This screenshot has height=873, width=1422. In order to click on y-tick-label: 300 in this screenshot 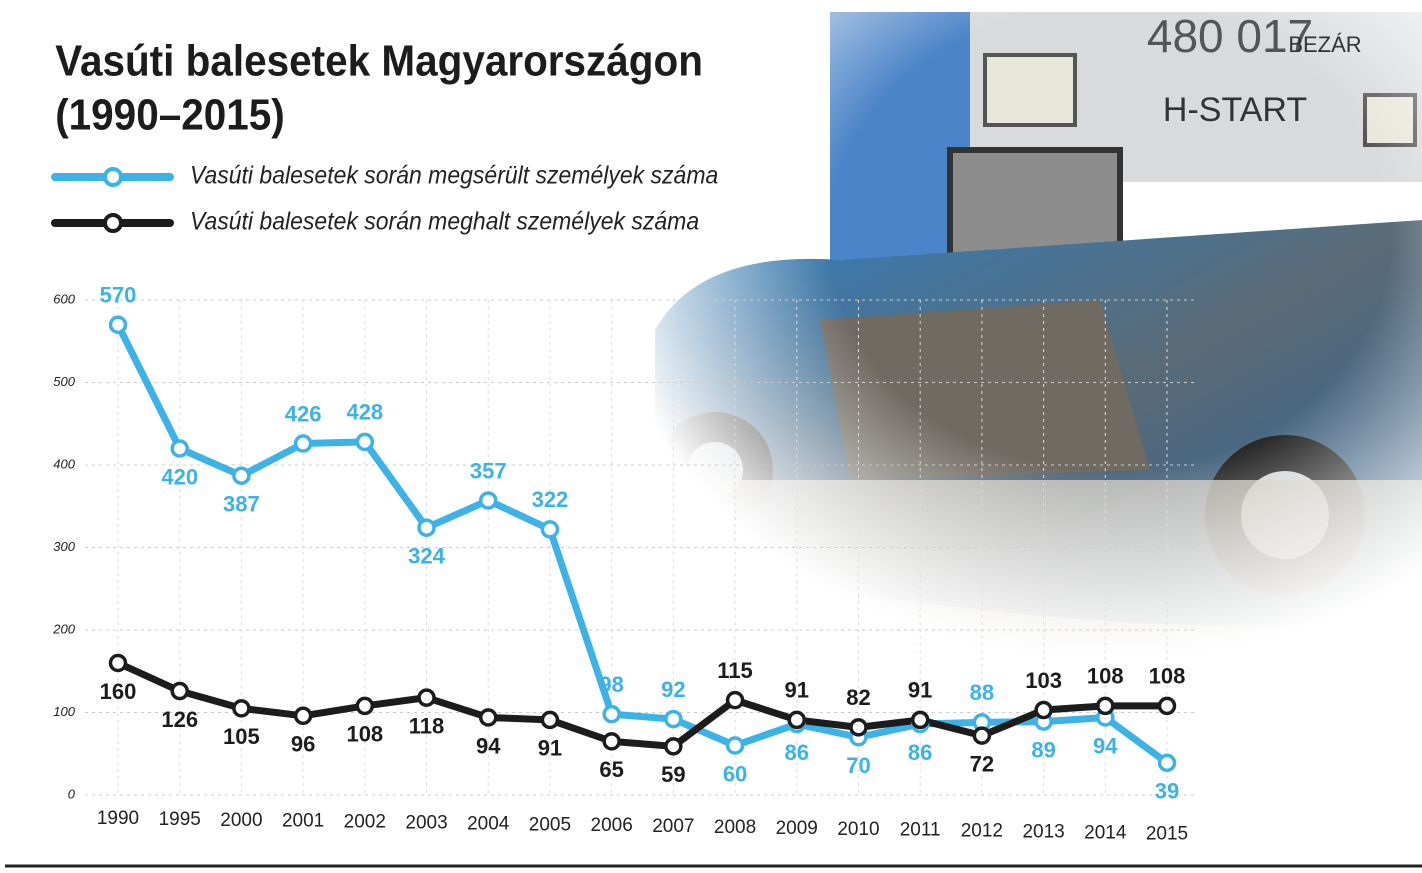, I will do `click(64, 546)`.